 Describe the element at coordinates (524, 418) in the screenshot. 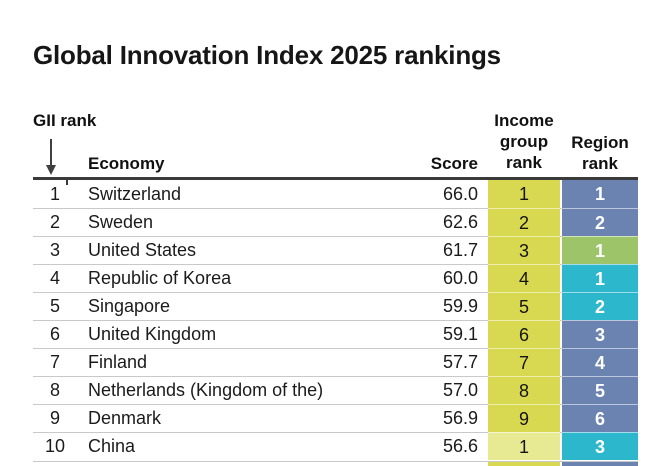

I see `cell-income-group-rank: 9` at that location.